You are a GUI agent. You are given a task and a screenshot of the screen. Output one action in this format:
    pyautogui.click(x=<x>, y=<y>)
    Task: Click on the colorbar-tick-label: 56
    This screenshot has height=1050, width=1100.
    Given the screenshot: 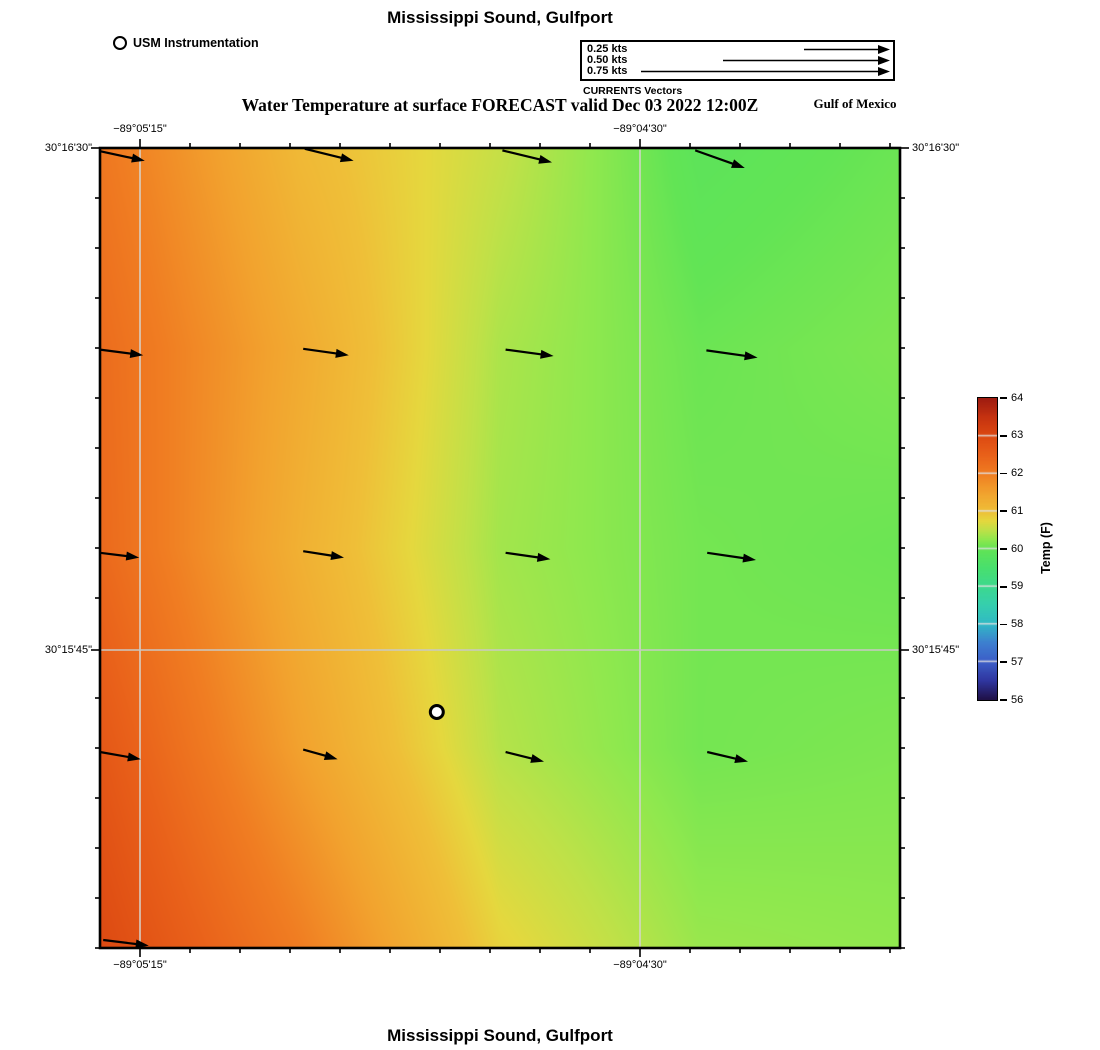 What is the action you would take?
    pyautogui.click(x=1017, y=699)
    